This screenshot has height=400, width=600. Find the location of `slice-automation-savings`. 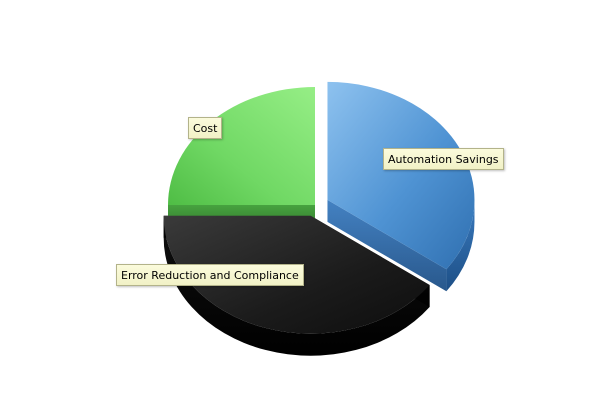

slice-automation-savings is located at coordinates (401, 175).